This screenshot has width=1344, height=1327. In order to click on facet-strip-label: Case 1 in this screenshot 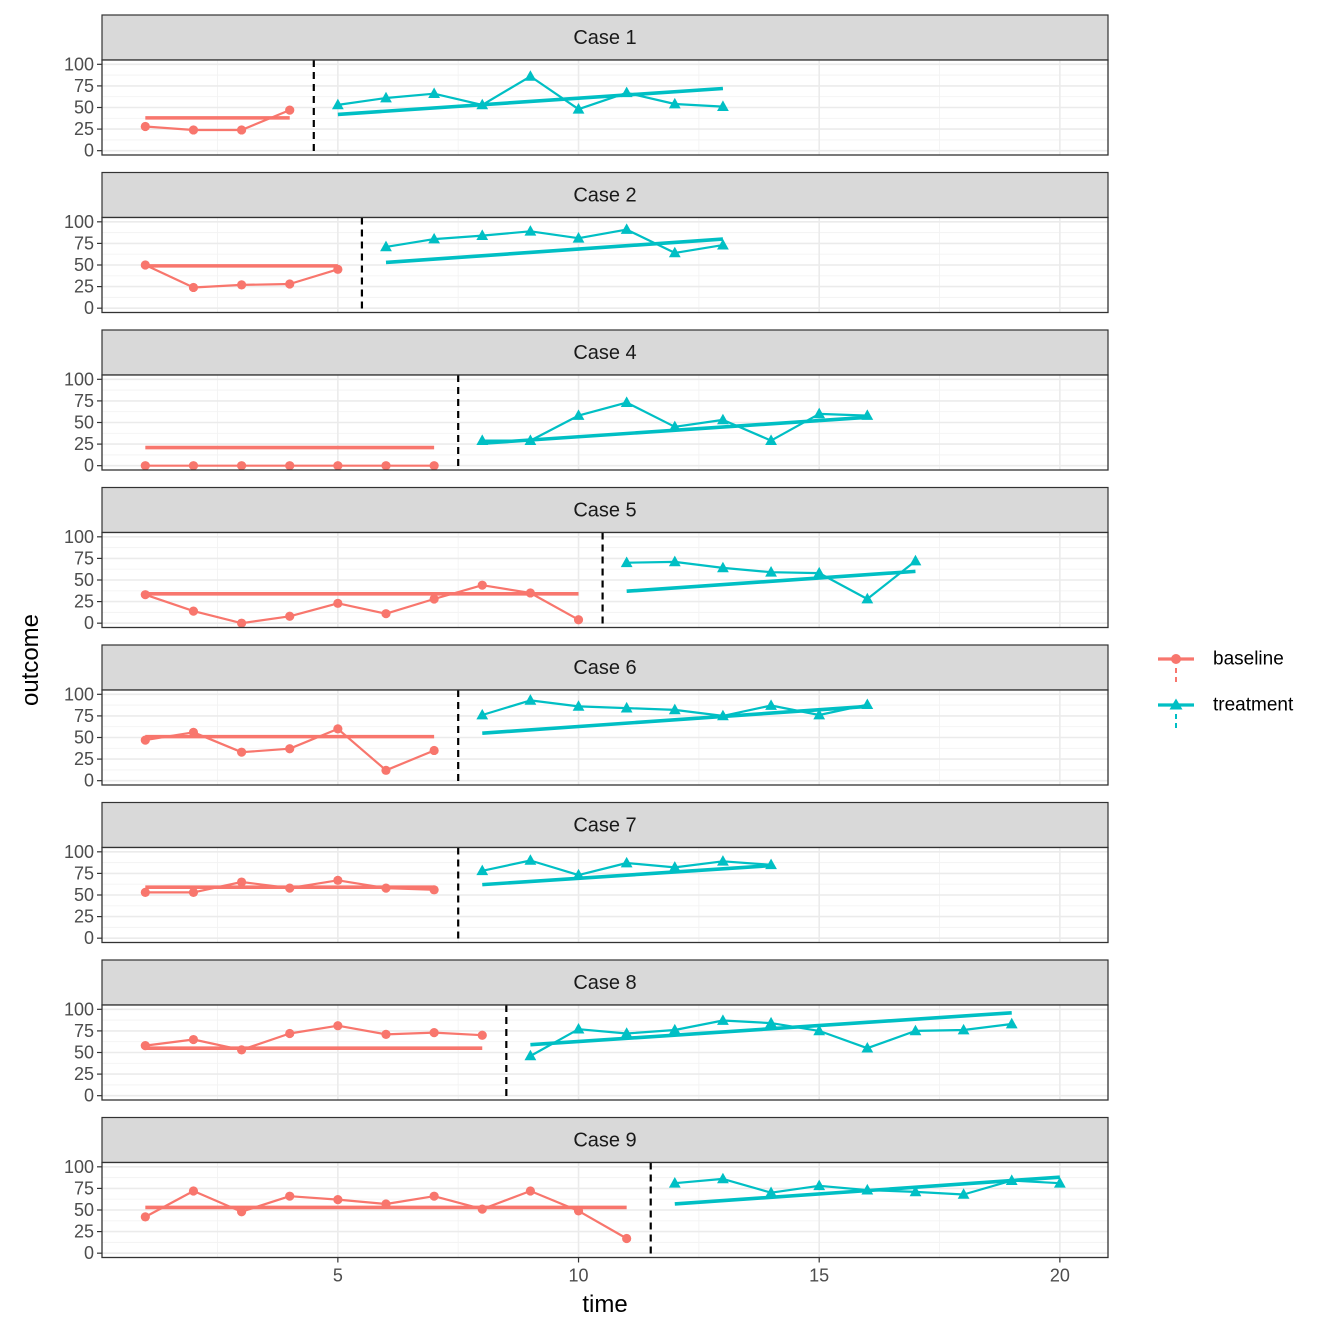, I will do `click(604, 38)`.